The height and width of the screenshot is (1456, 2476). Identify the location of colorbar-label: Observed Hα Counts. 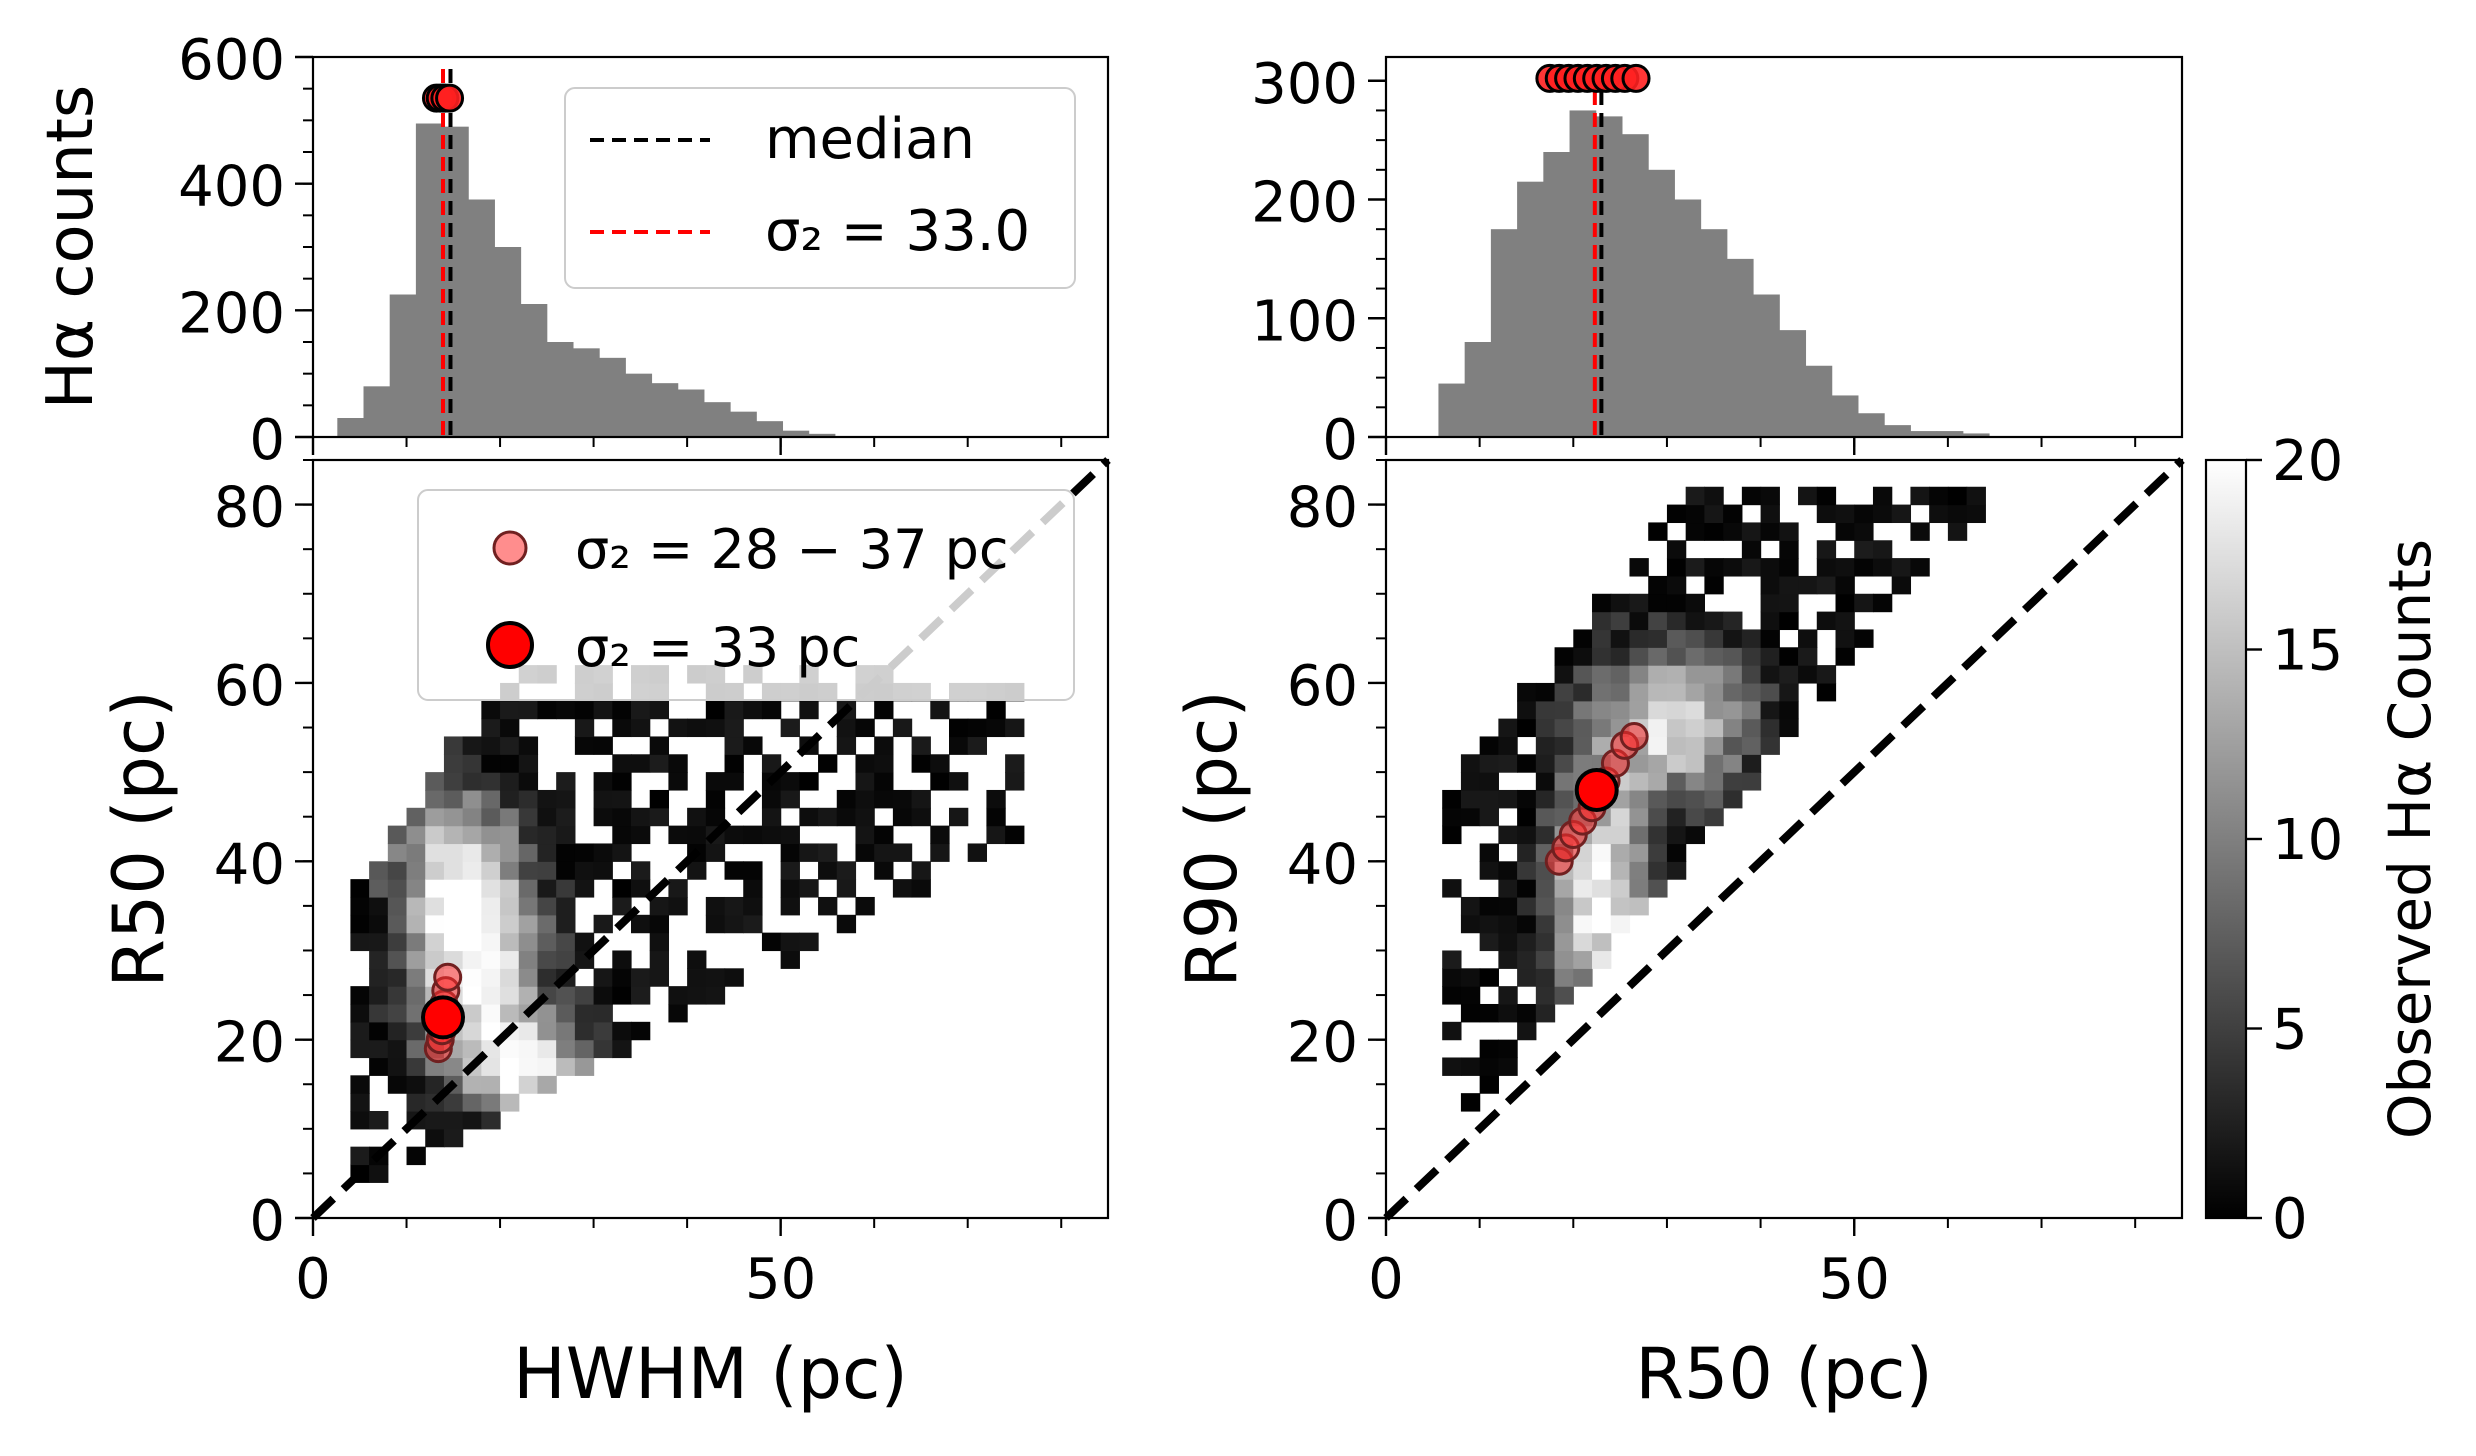
(2410, 839).